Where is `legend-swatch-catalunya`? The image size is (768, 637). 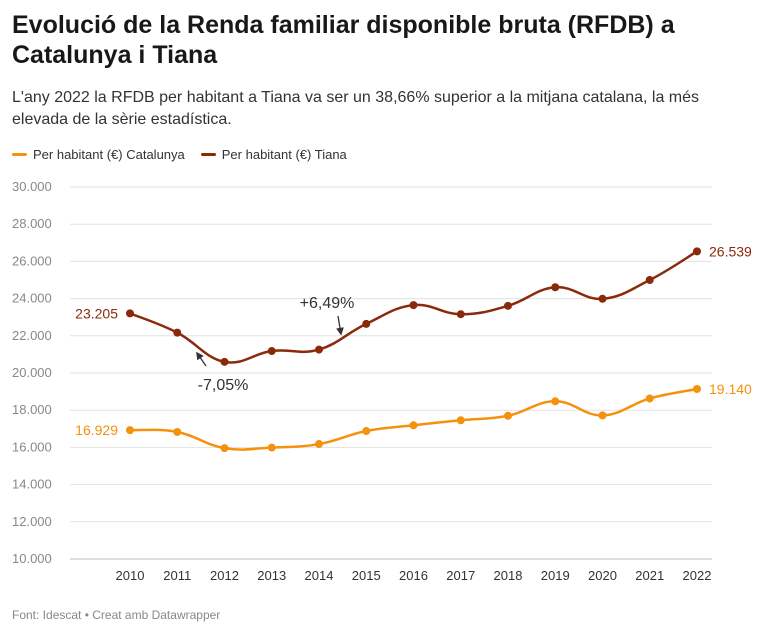 legend-swatch-catalunya is located at coordinates (19, 154).